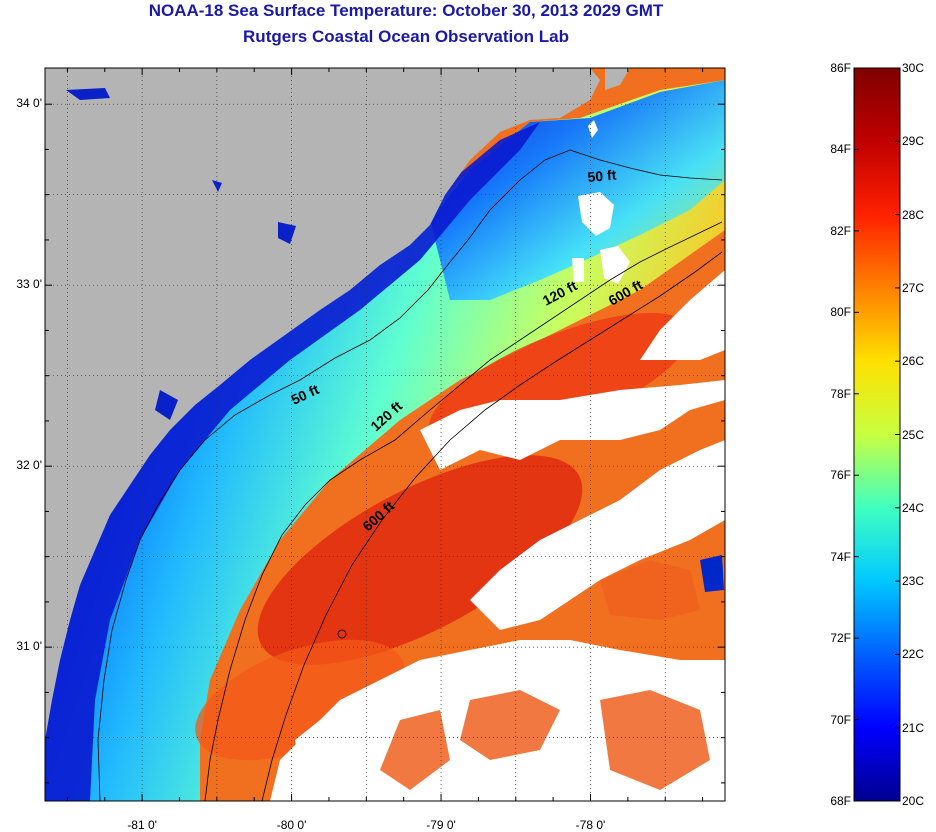  What do you see at coordinates (913, 654) in the screenshot?
I see `colorbar-c-label: 22C` at bounding box center [913, 654].